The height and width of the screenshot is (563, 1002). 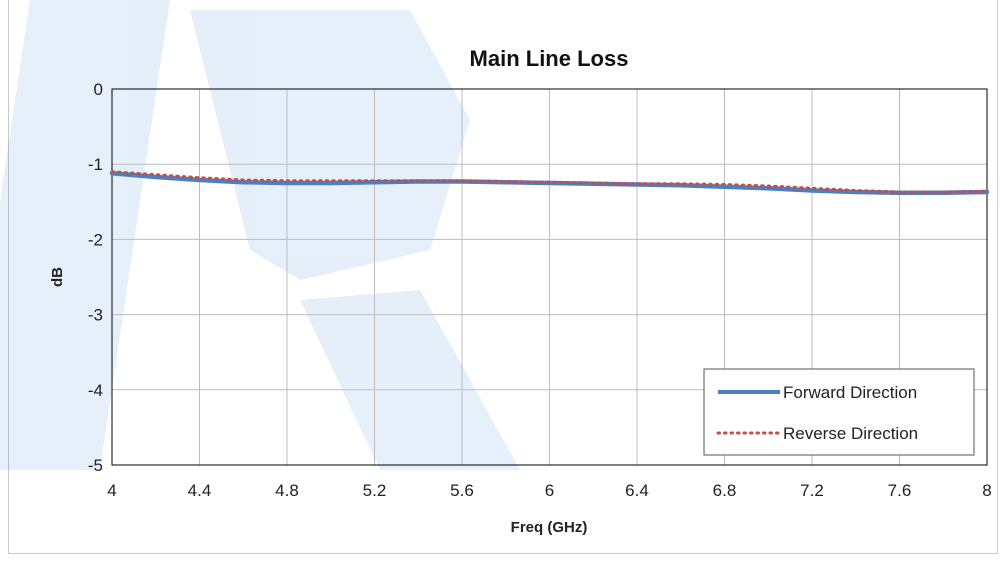 I want to click on legend-label-forward-direction: Forward Direction, so click(x=850, y=392).